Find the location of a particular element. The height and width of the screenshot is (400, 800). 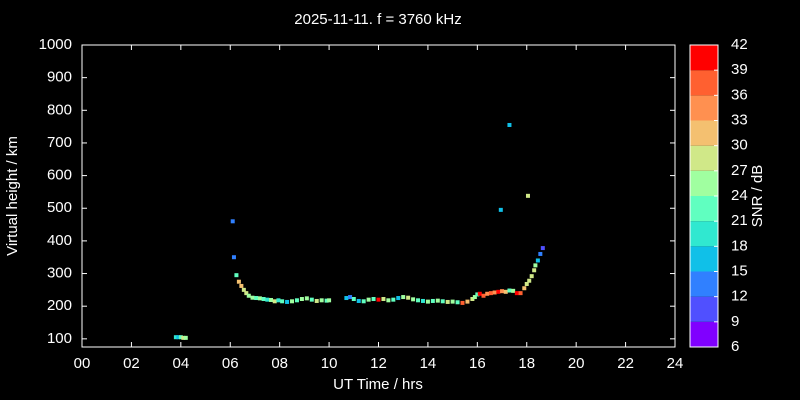

colorbar-tick-label: 33 is located at coordinates (739, 119).